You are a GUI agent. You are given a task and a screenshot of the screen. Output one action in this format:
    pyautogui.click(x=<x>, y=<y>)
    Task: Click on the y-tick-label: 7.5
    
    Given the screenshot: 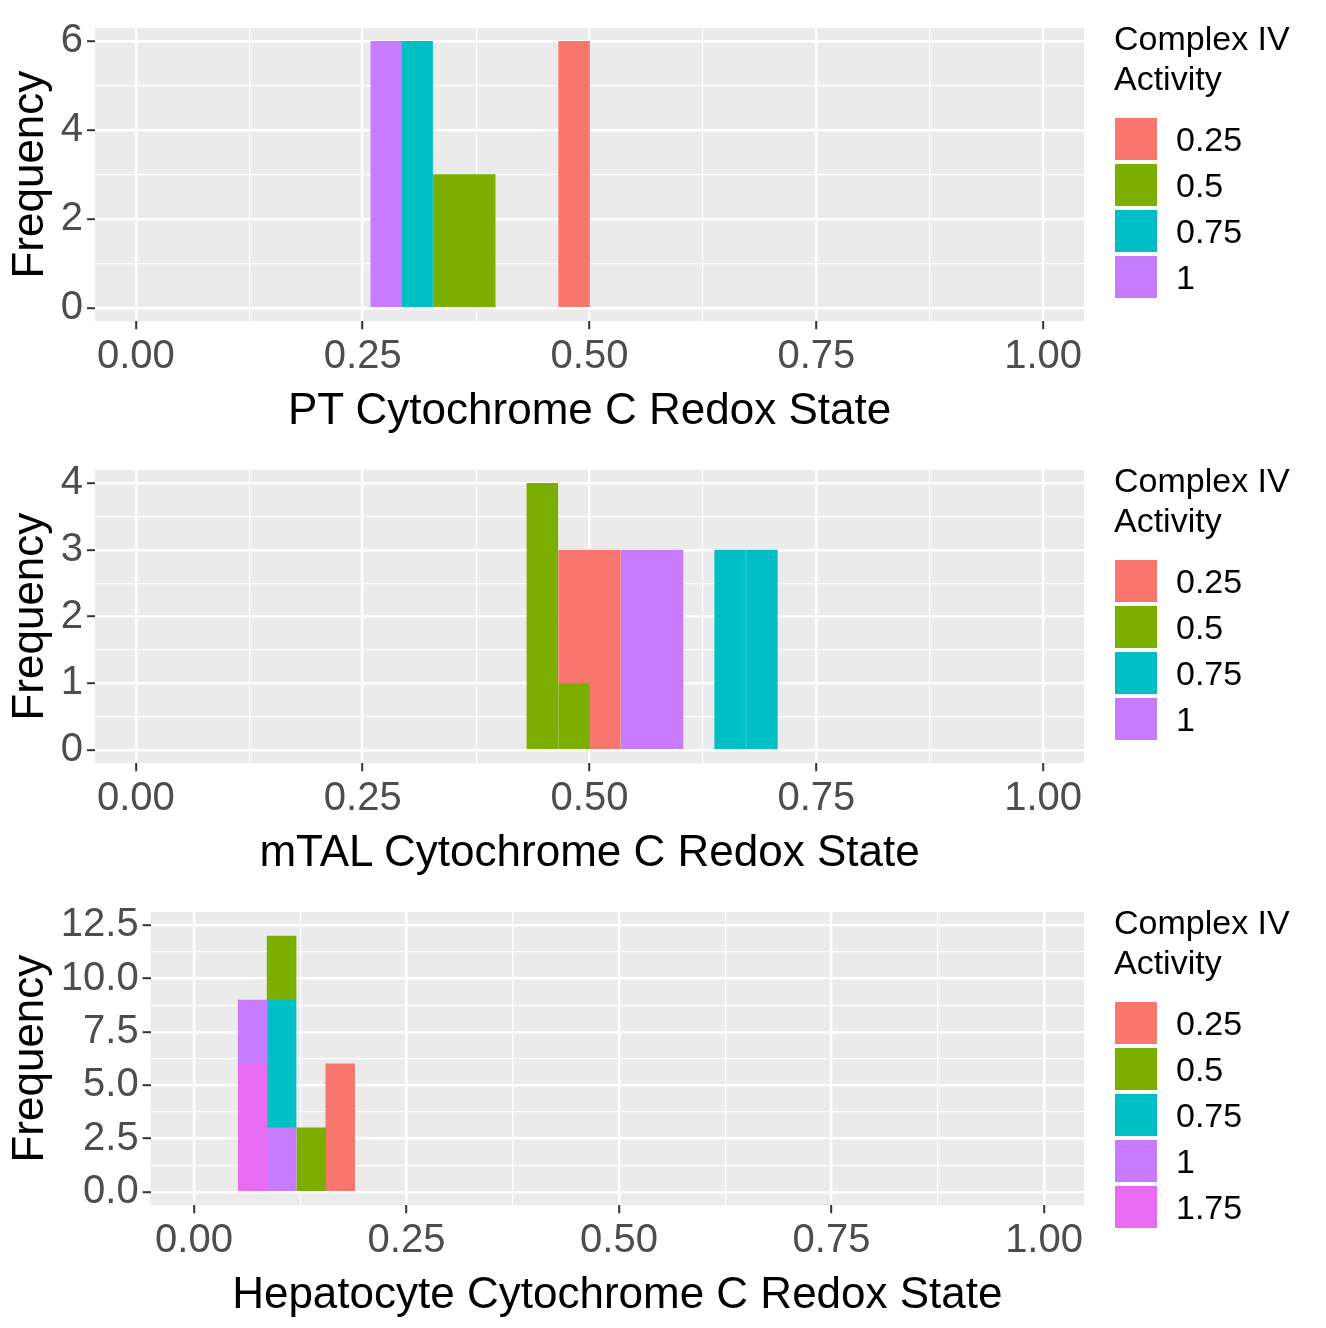 What is the action you would take?
    pyautogui.click(x=111, y=1028)
    